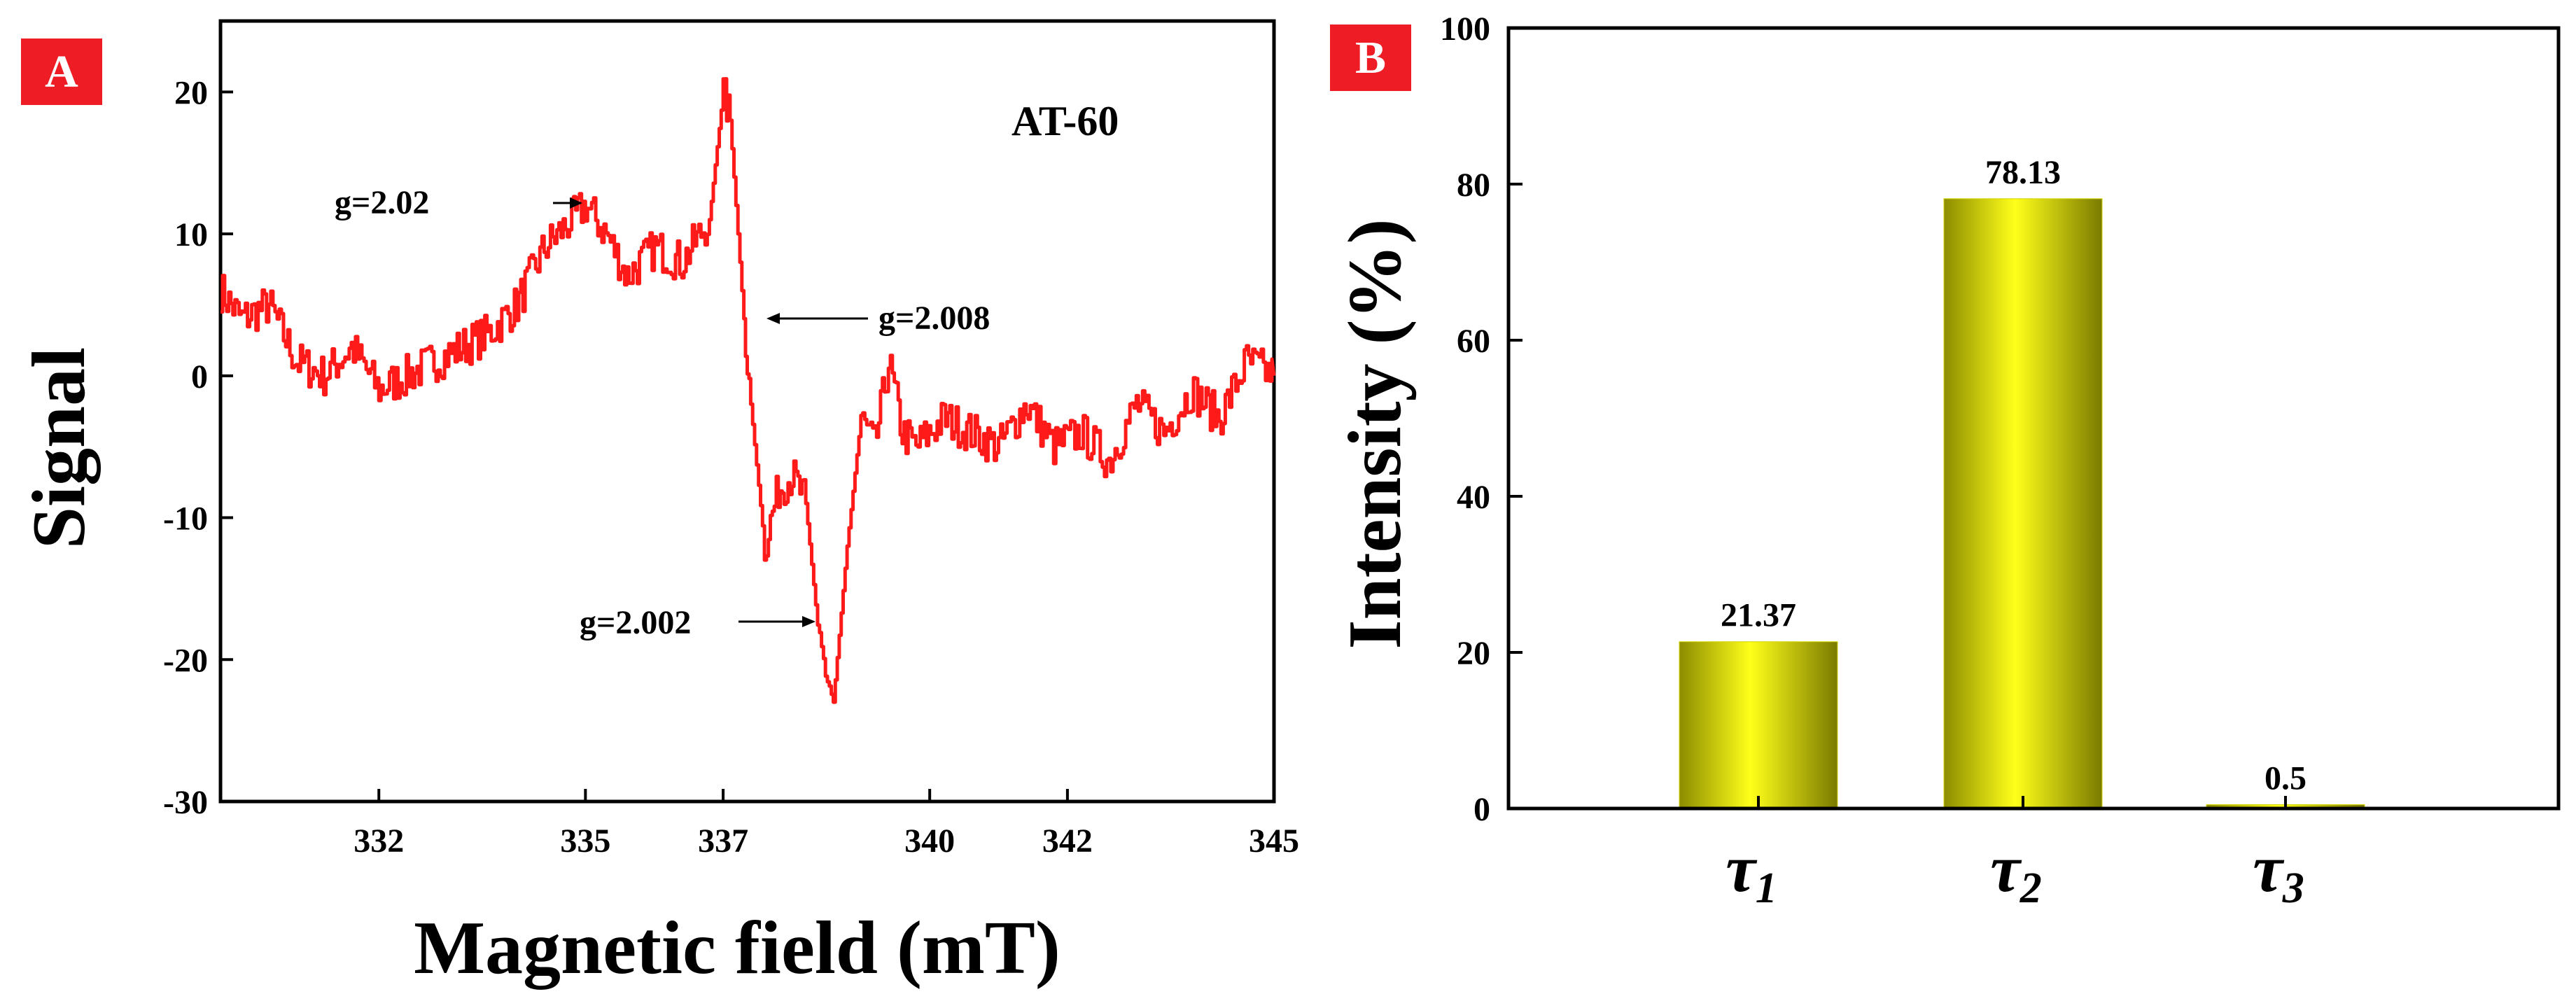  I want to click on x-tick-label: 342, so click(1067, 841).